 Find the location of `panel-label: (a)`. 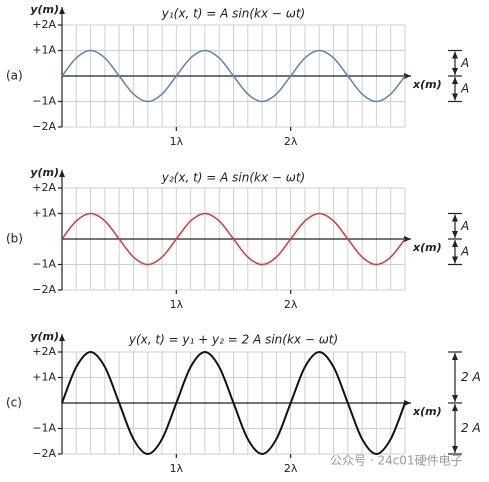

panel-label: (a) is located at coordinates (14, 76).